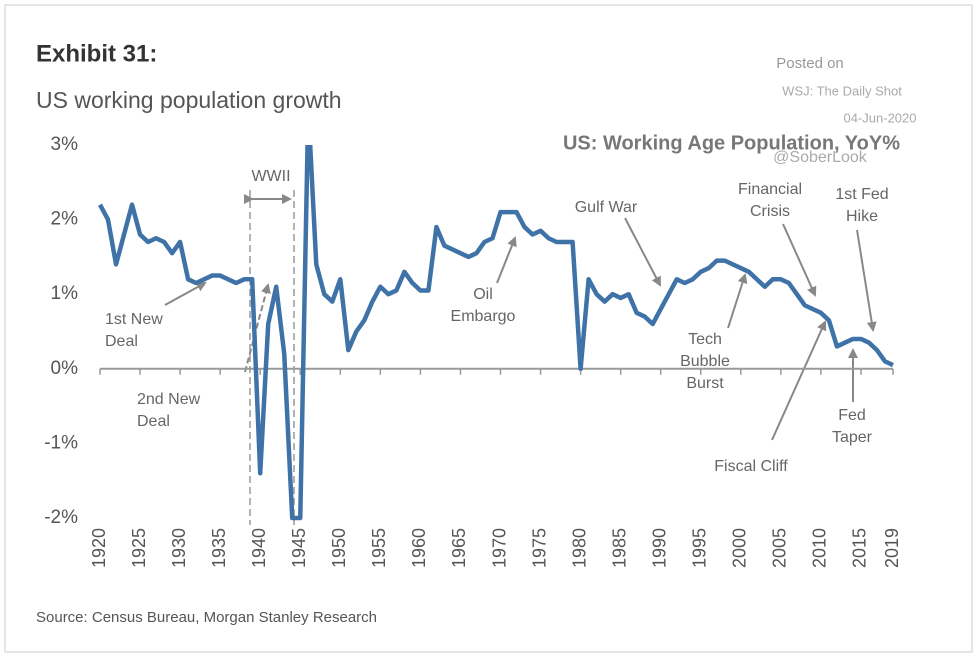 The image size is (978, 658). Describe the element at coordinates (842, 90) in the screenshot. I see `credit: WSJ: The Daily Shot` at that location.